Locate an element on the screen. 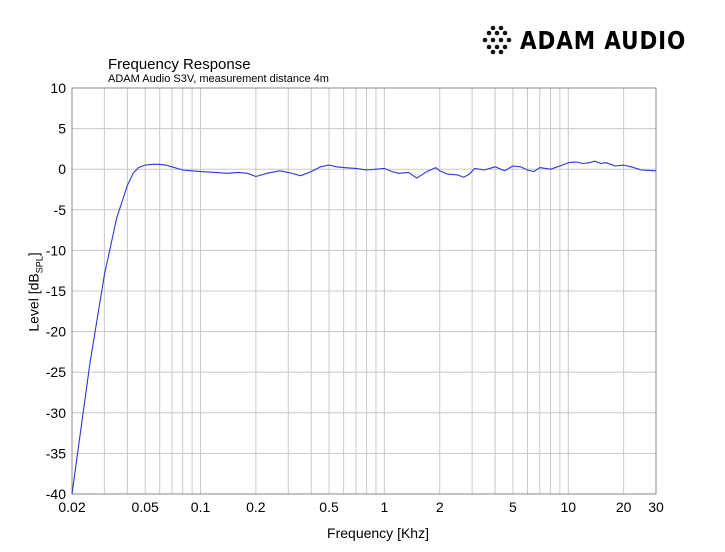  chart-title: Frequency Response is located at coordinates (179, 64).